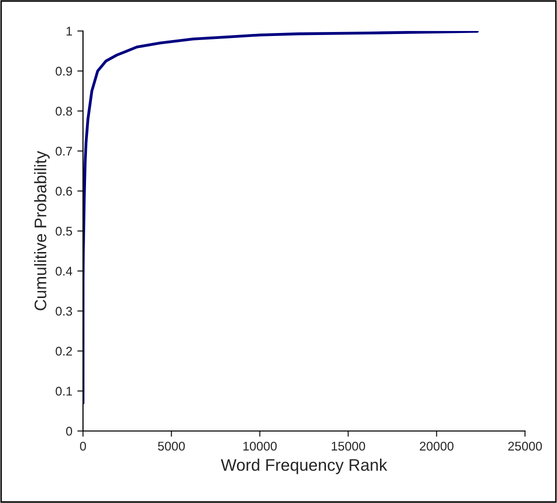 This screenshot has height=503, width=557. Describe the element at coordinates (304, 466) in the screenshot. I see `x-axis-title: Word Frequency Rank` at that location.